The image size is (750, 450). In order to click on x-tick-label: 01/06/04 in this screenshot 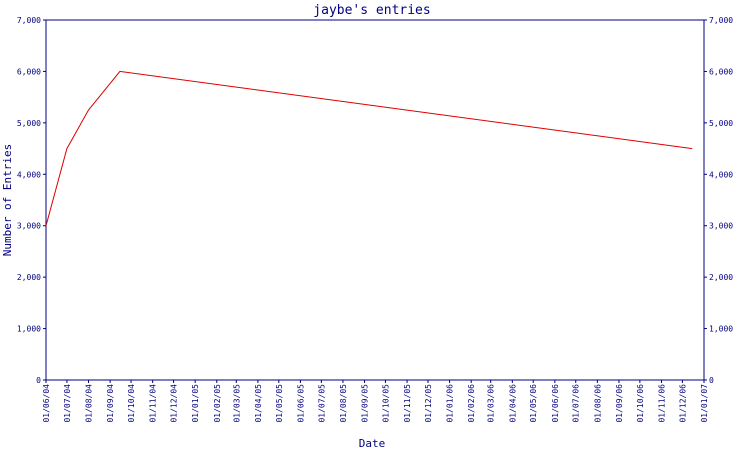, I will do `click(46, 403)`.